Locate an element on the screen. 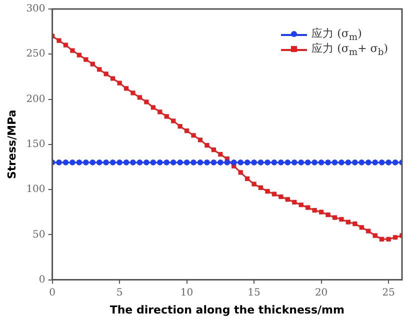 This screenshot has width=420, height=323. x-tick-label: 15 is located at coordinates (254, 292).